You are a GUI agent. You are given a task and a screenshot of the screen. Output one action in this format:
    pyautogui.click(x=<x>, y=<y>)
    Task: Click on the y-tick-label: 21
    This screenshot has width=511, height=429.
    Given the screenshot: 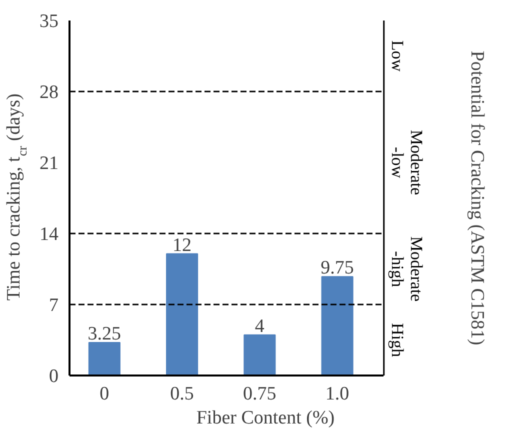 What is the action you would take?
    pyautogui.click(x=49, y=163)
    